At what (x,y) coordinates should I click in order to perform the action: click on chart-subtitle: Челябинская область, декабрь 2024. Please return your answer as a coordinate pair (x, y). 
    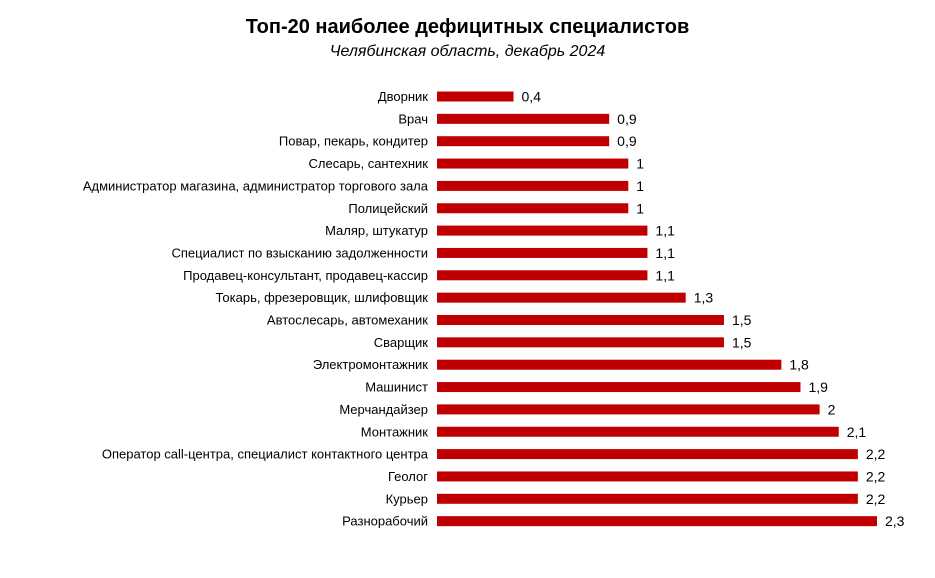
    Looking at the image, I should click on (467, 51).